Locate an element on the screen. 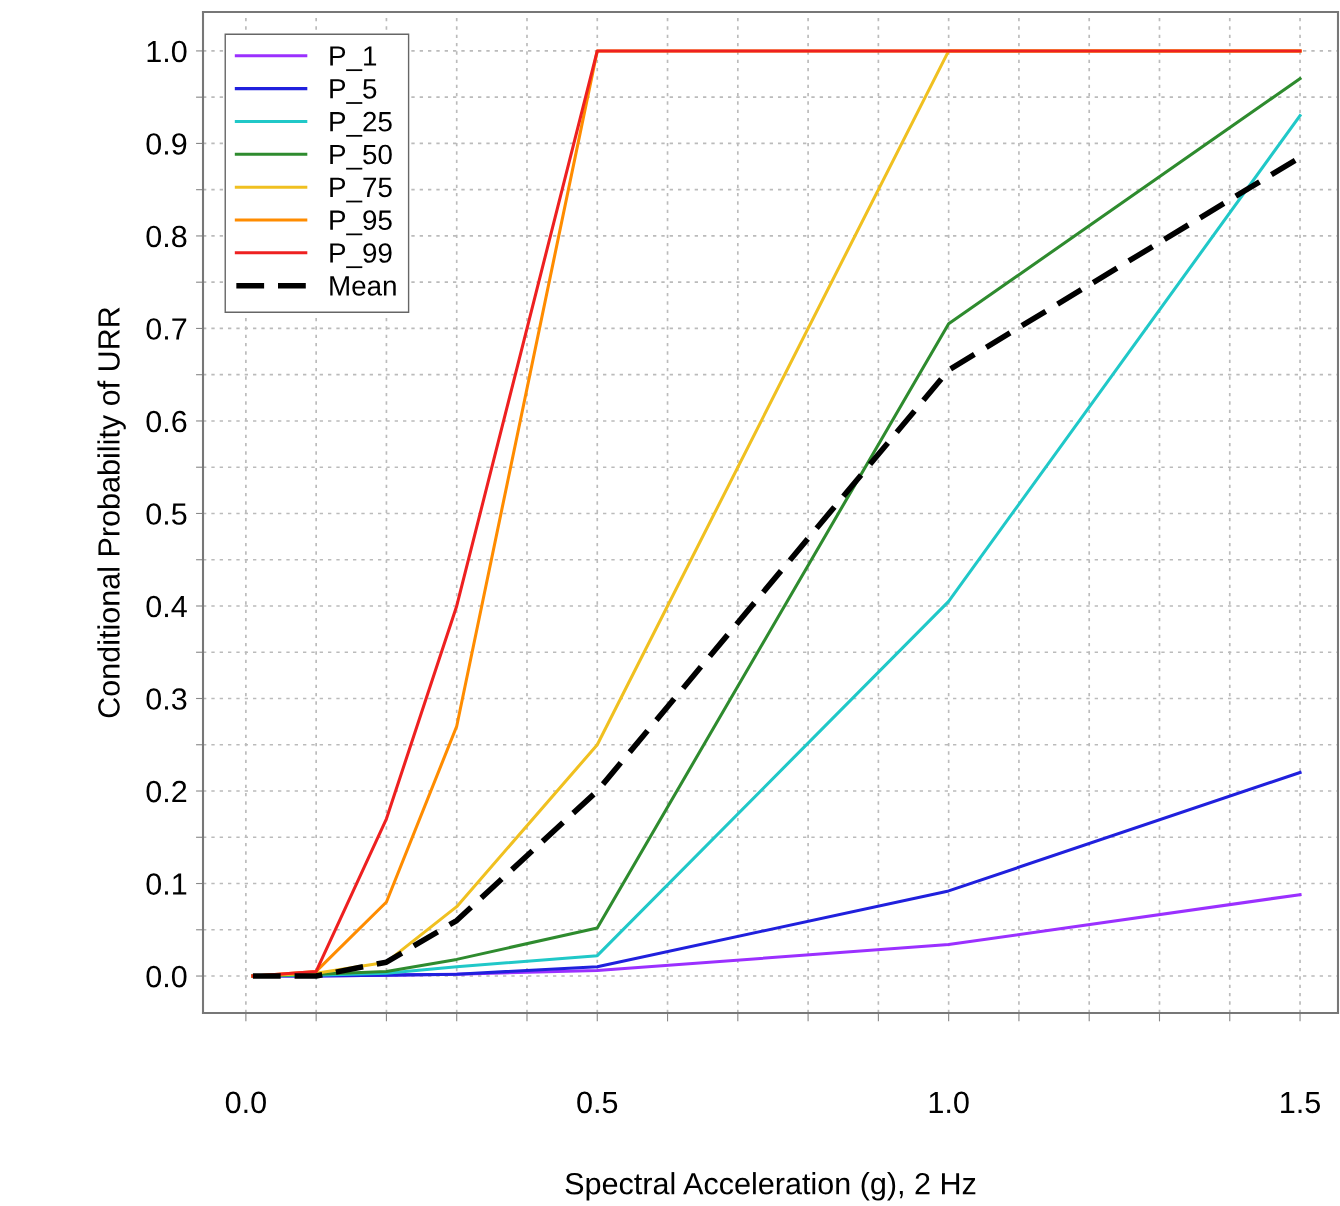 Image resolution: width=1340 pixels, height=1206 pixels. legend-label: P_1 is located at coordinates (353, 59).